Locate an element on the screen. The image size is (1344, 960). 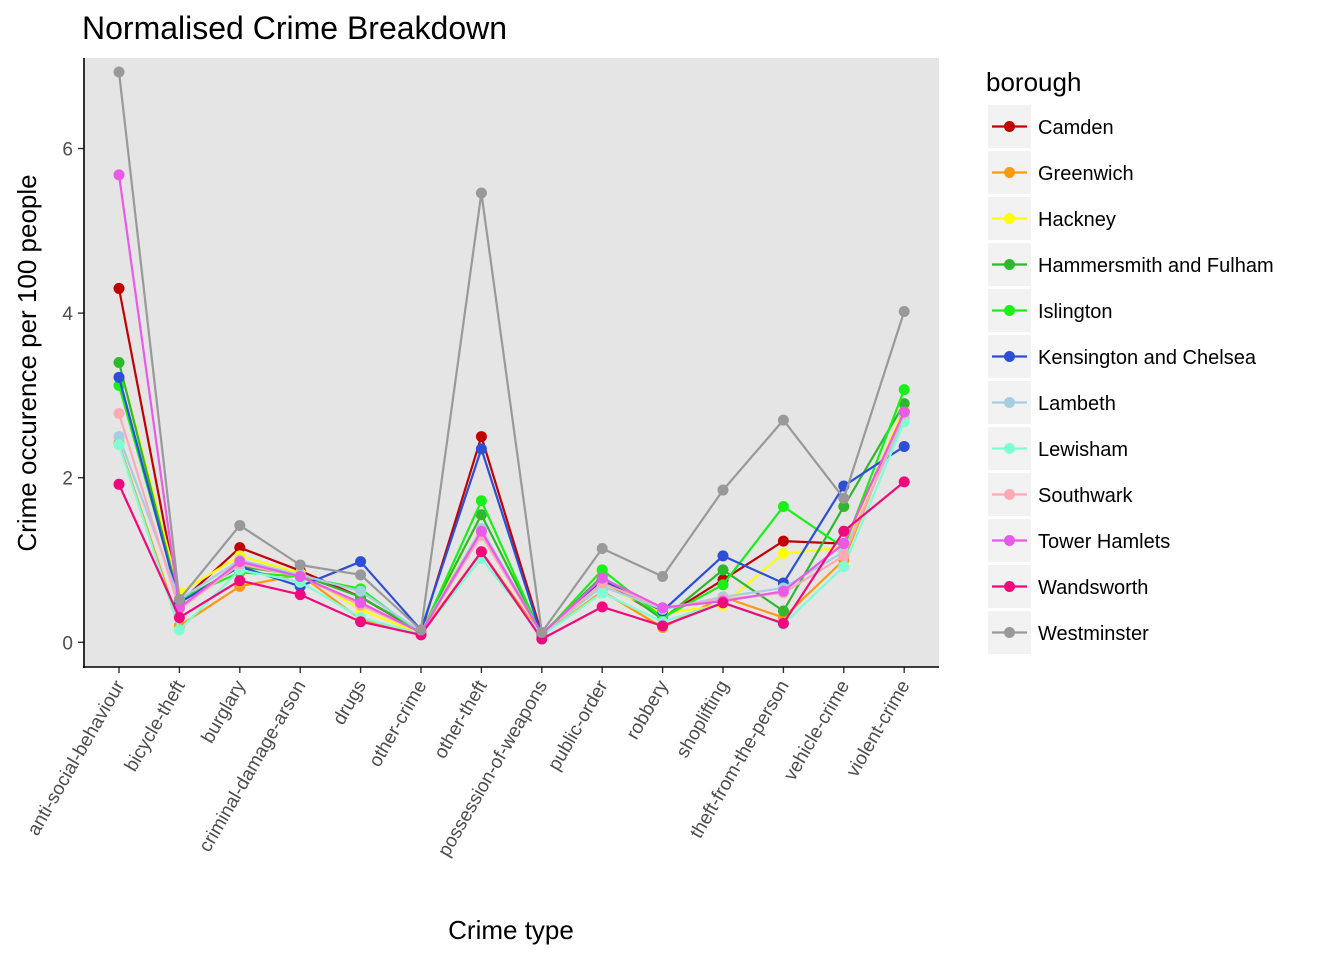
legend-item: Wandsworth is located at coordinates (1068, 586).